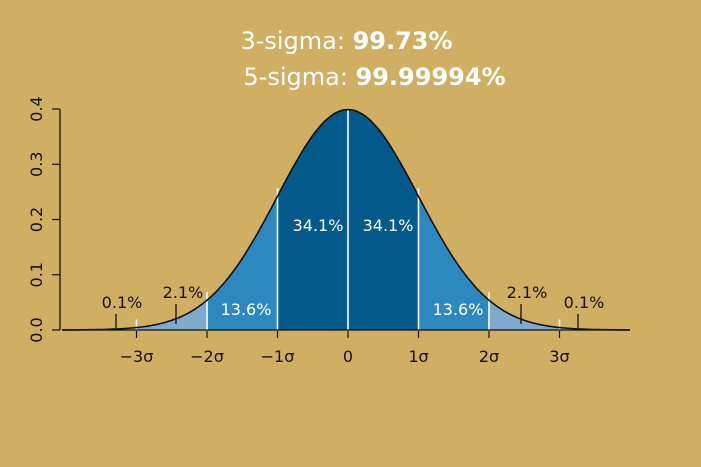  Describe the element at coordinates (36, 164) in the screenshot. I see `y-tick-label-3: 0.3` at that location.